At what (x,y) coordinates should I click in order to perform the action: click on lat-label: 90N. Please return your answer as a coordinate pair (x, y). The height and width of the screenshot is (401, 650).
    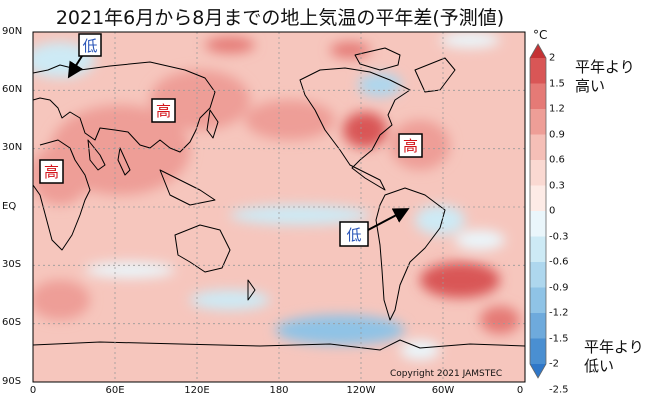
    Looking at the image, I should click on (12, 31).